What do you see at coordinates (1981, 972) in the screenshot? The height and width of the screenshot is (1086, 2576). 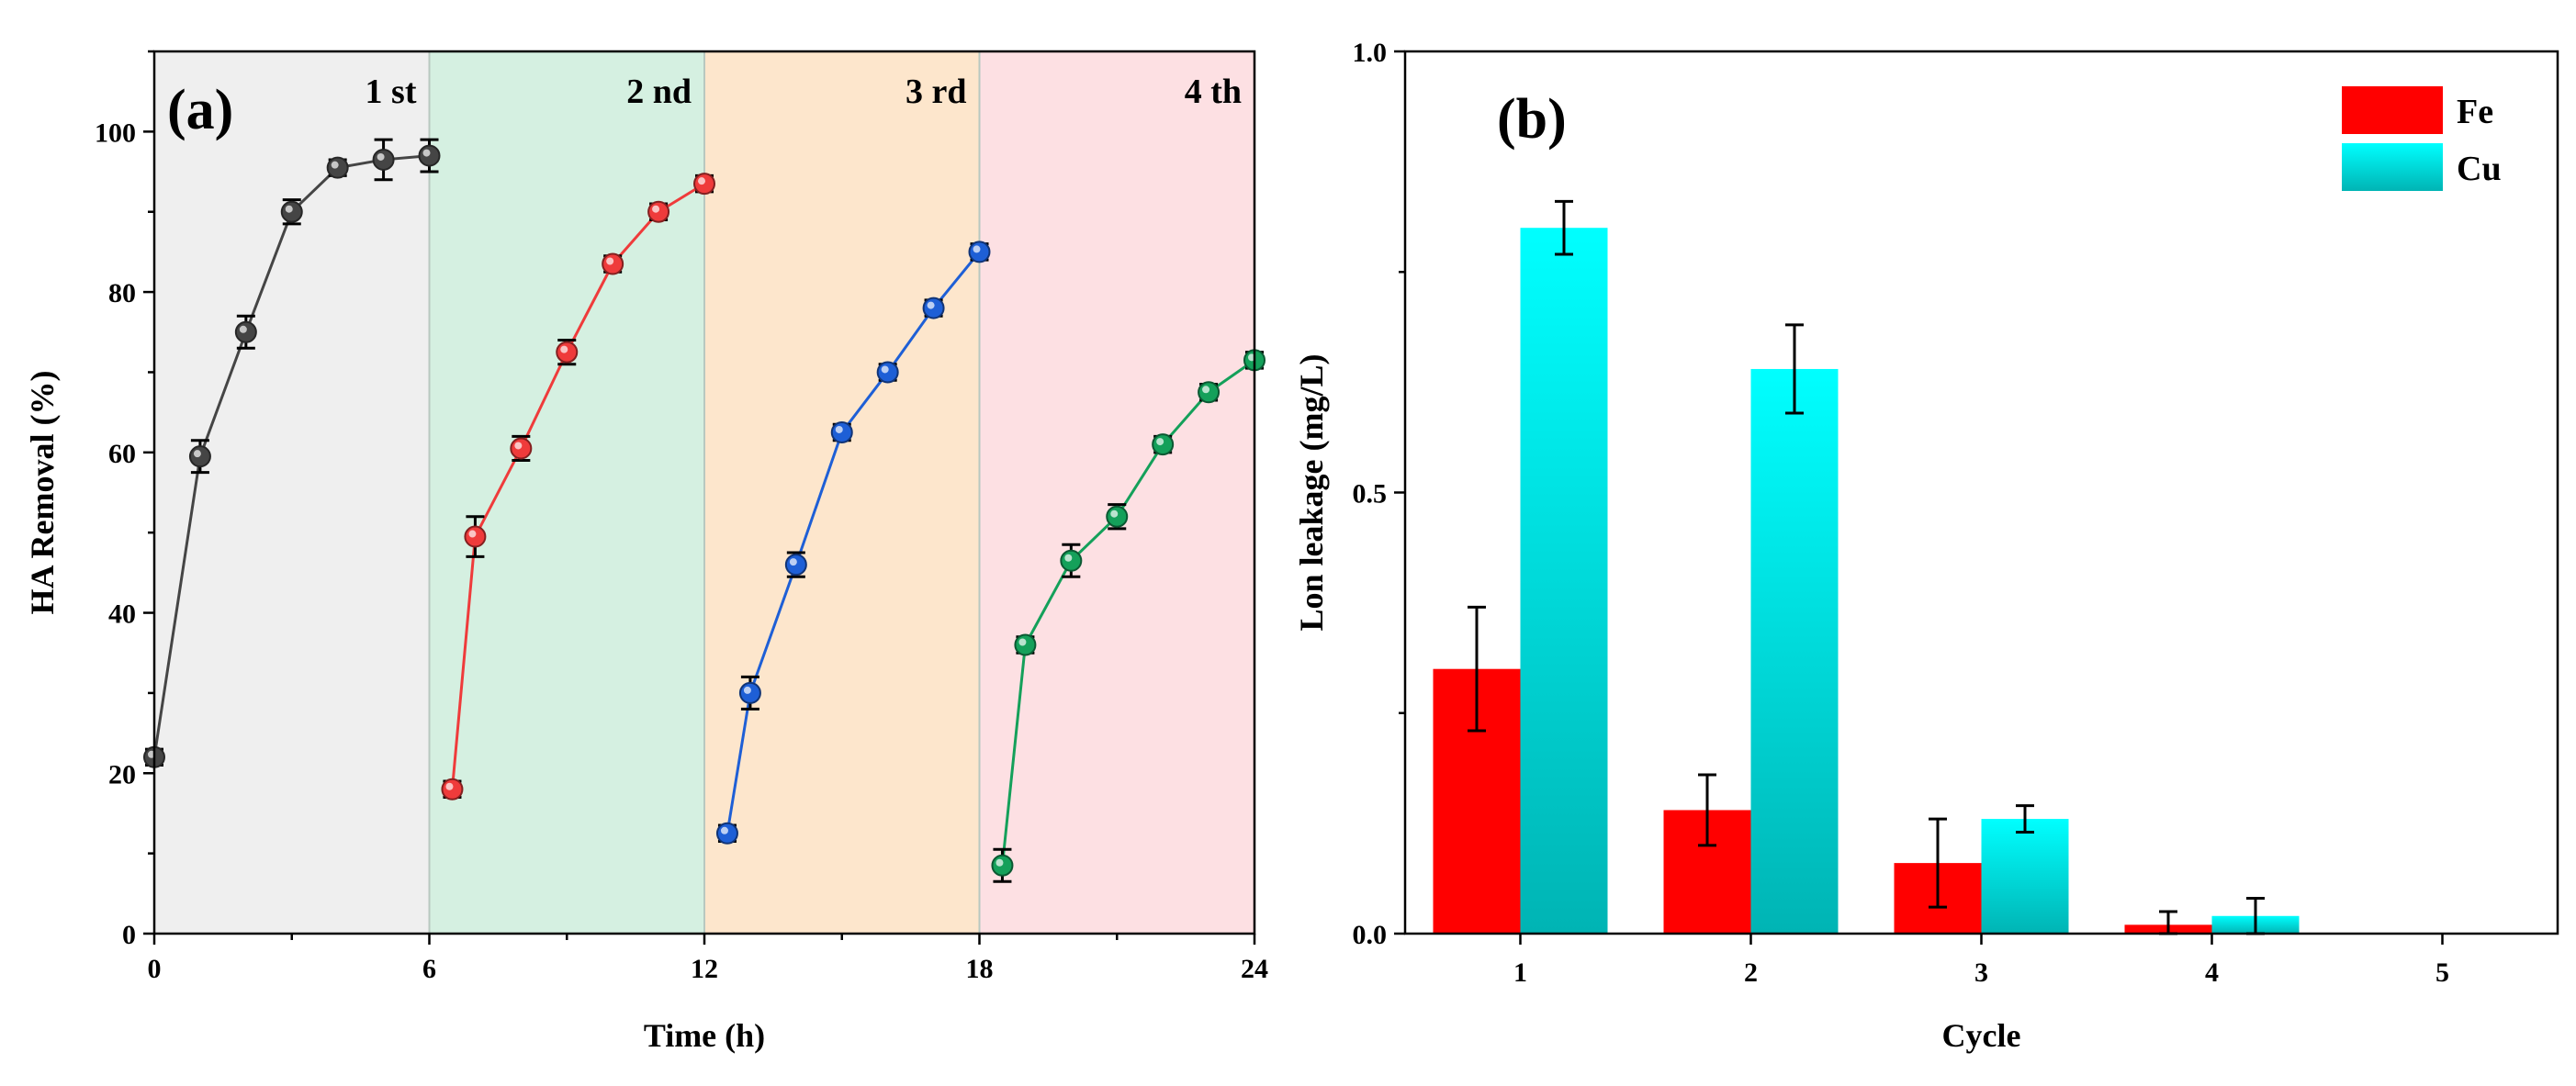 I see `x-tick-label: 3` at bounding box center [1981, 972].